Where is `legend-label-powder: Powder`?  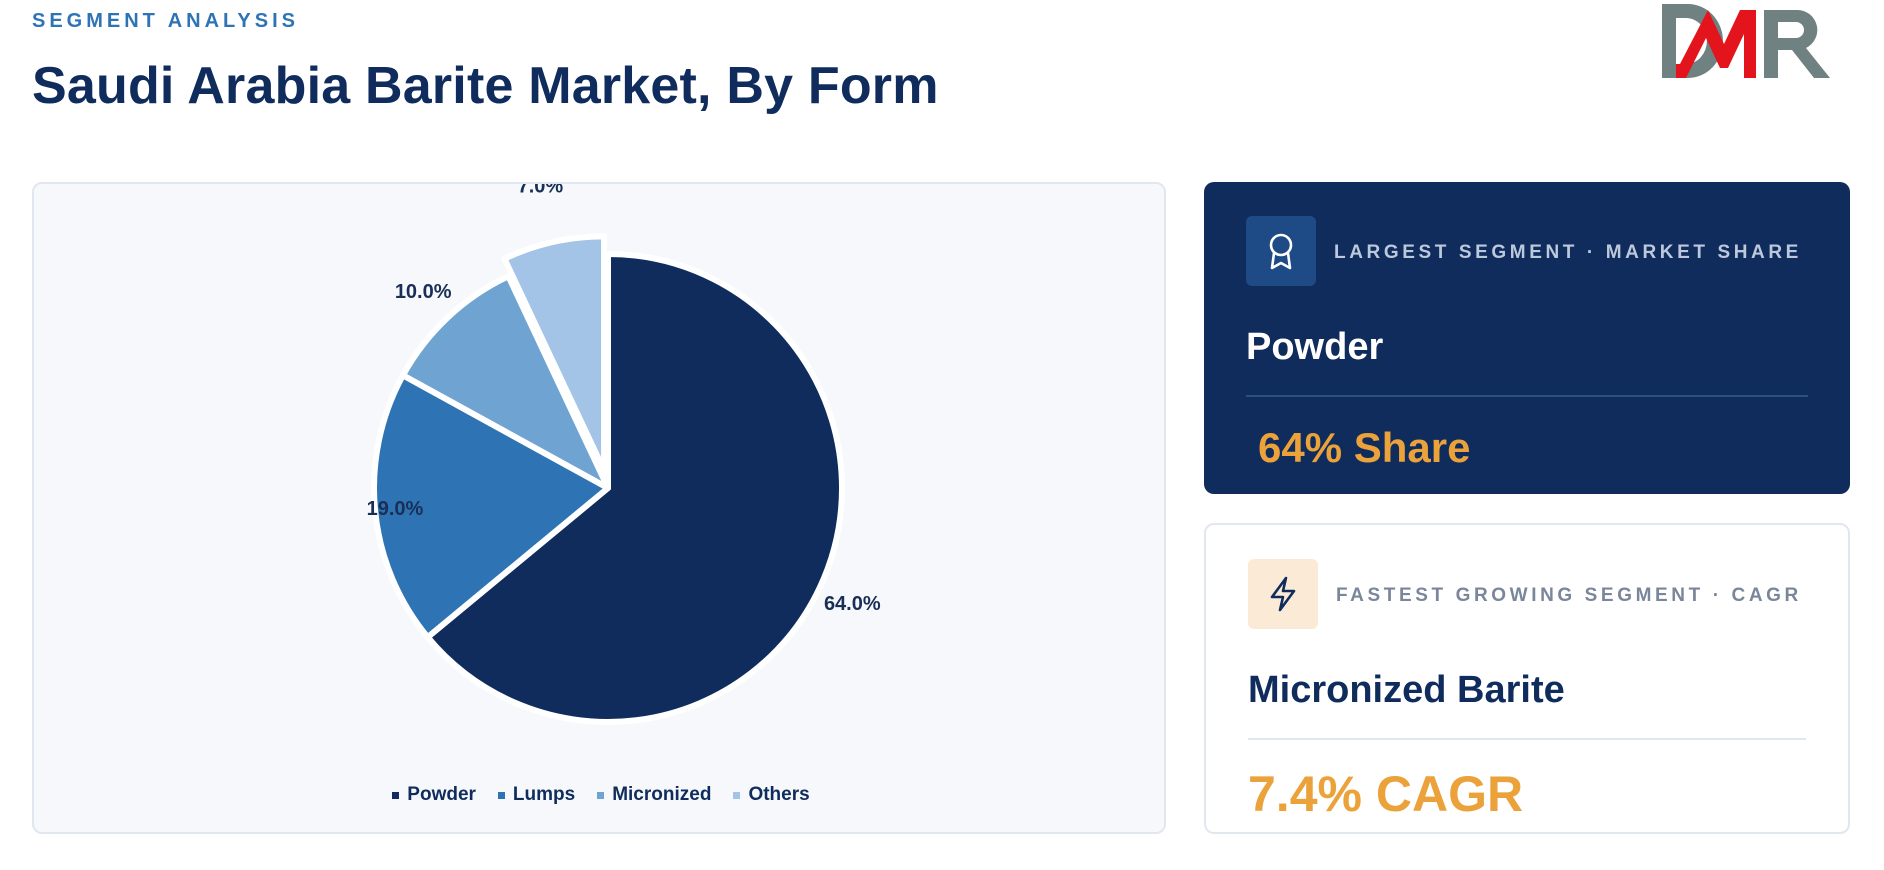
legend-label-powder: Powder is located at coordinates (441, 794).